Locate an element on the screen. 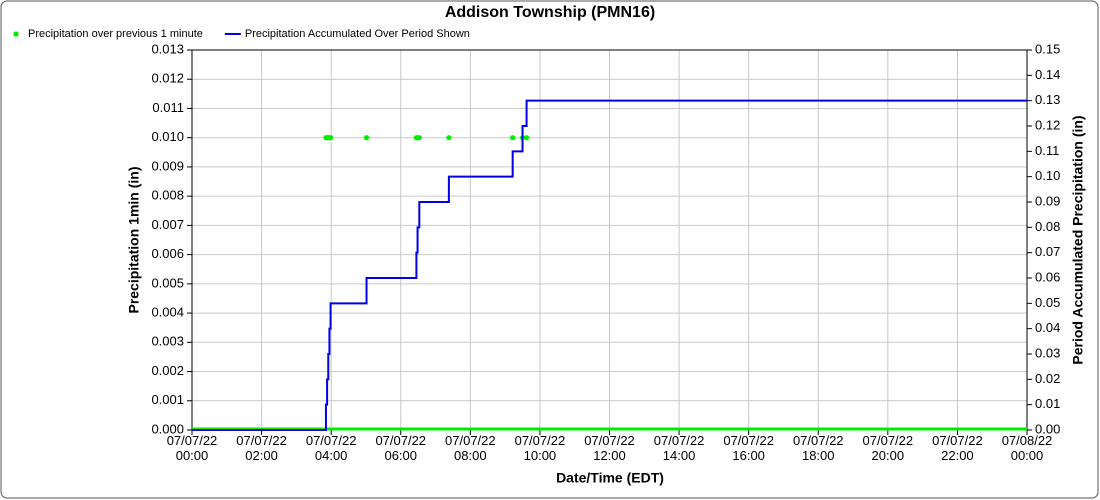 Image resolution: width=1100 pixels, height=500 pixels. x-tick-label: 07/07/22 04:00 is located at coordinates (331, 448).